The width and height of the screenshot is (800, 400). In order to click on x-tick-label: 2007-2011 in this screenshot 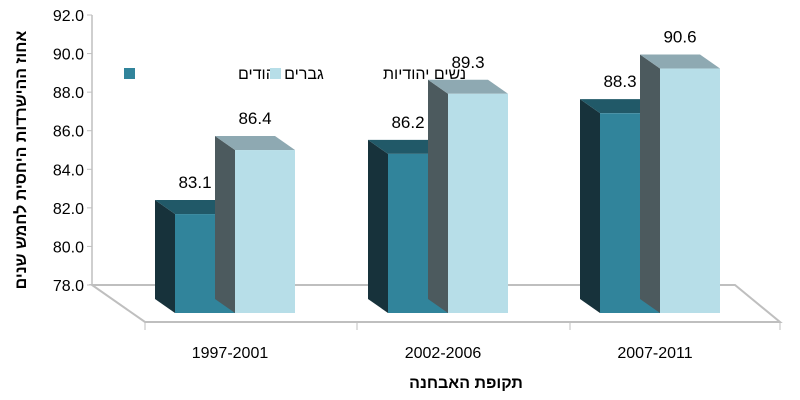, I will do `click(654, 353)`.